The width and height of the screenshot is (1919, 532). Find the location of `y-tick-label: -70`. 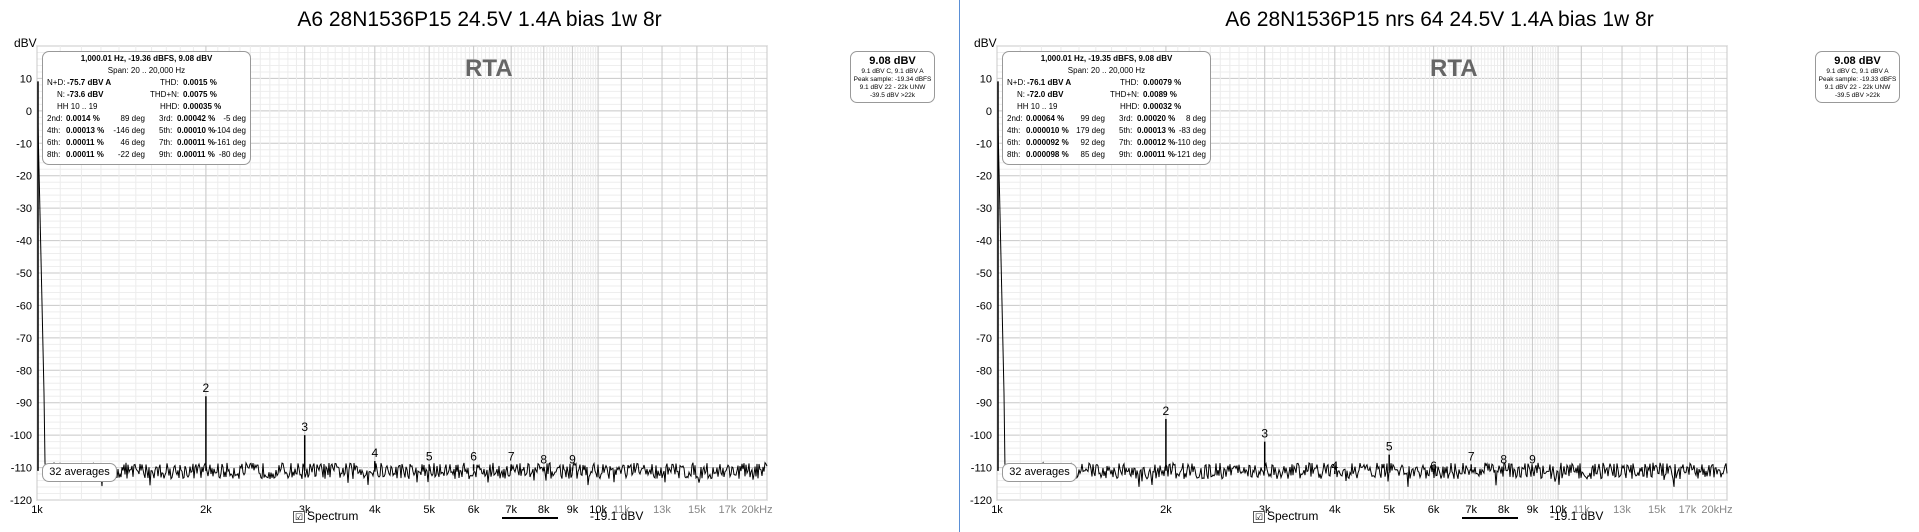

y-tick-label: -70 is located at coordinates (984, 339).